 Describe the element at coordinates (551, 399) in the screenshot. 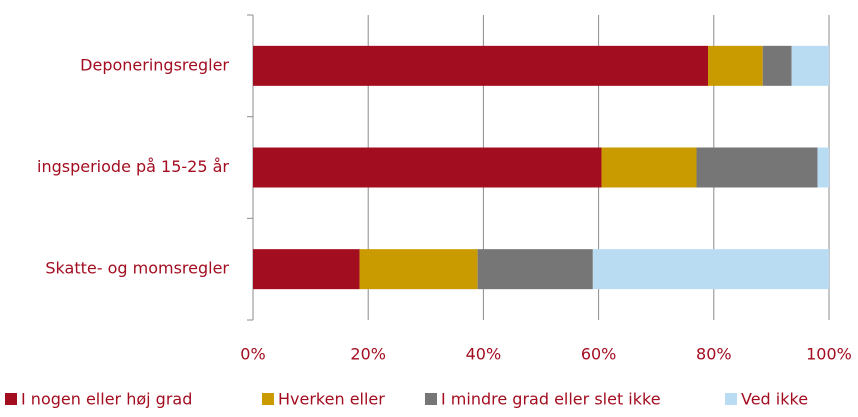

I see `legend-label: I mindre grad eller slet ikke` at that location.